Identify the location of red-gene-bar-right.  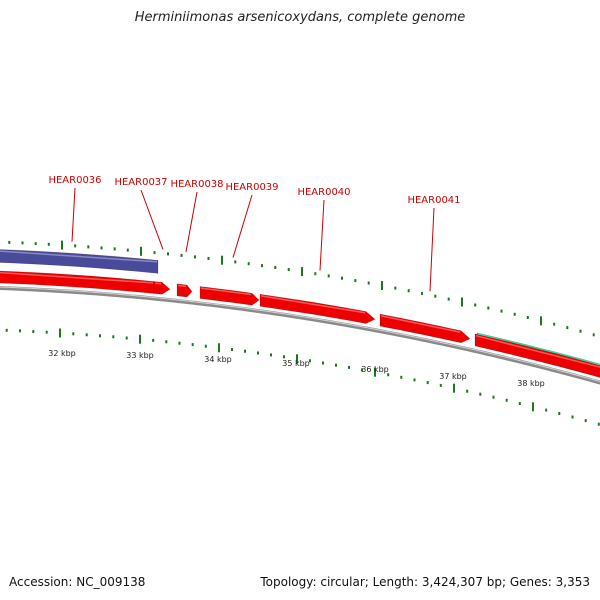
(537, 355).